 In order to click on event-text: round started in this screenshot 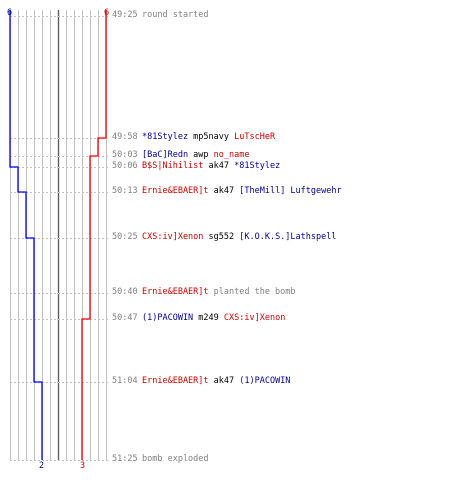, I will do `click(175, 15)`.